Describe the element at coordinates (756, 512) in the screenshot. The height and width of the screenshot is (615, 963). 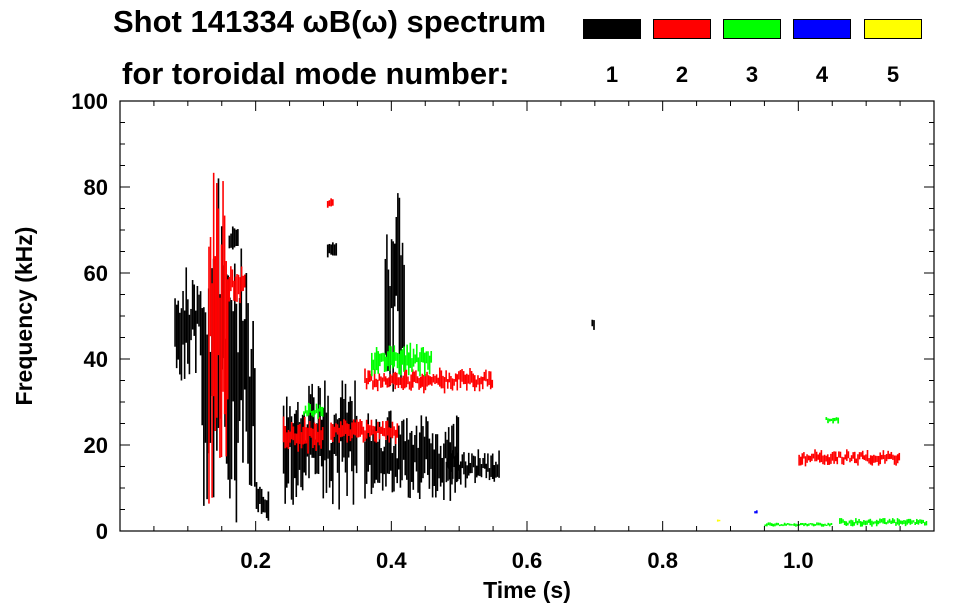
I see `mode-4-region` at that location.